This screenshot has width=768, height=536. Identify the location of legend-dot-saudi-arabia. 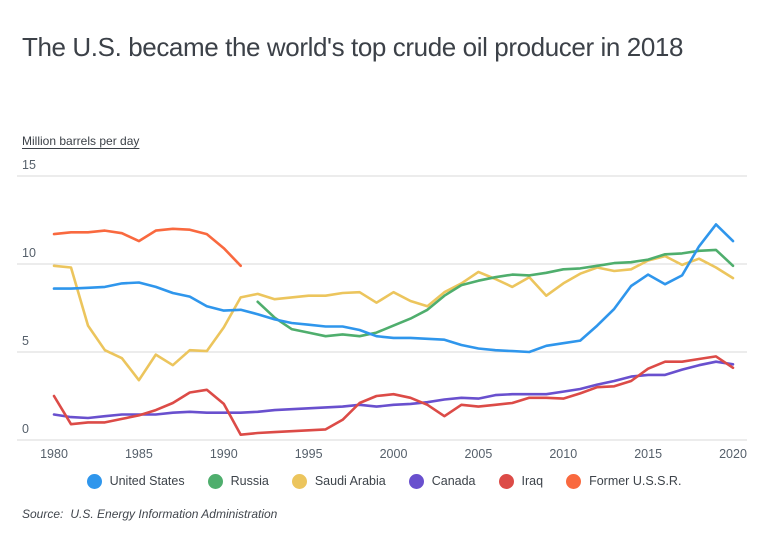
(299, 481).